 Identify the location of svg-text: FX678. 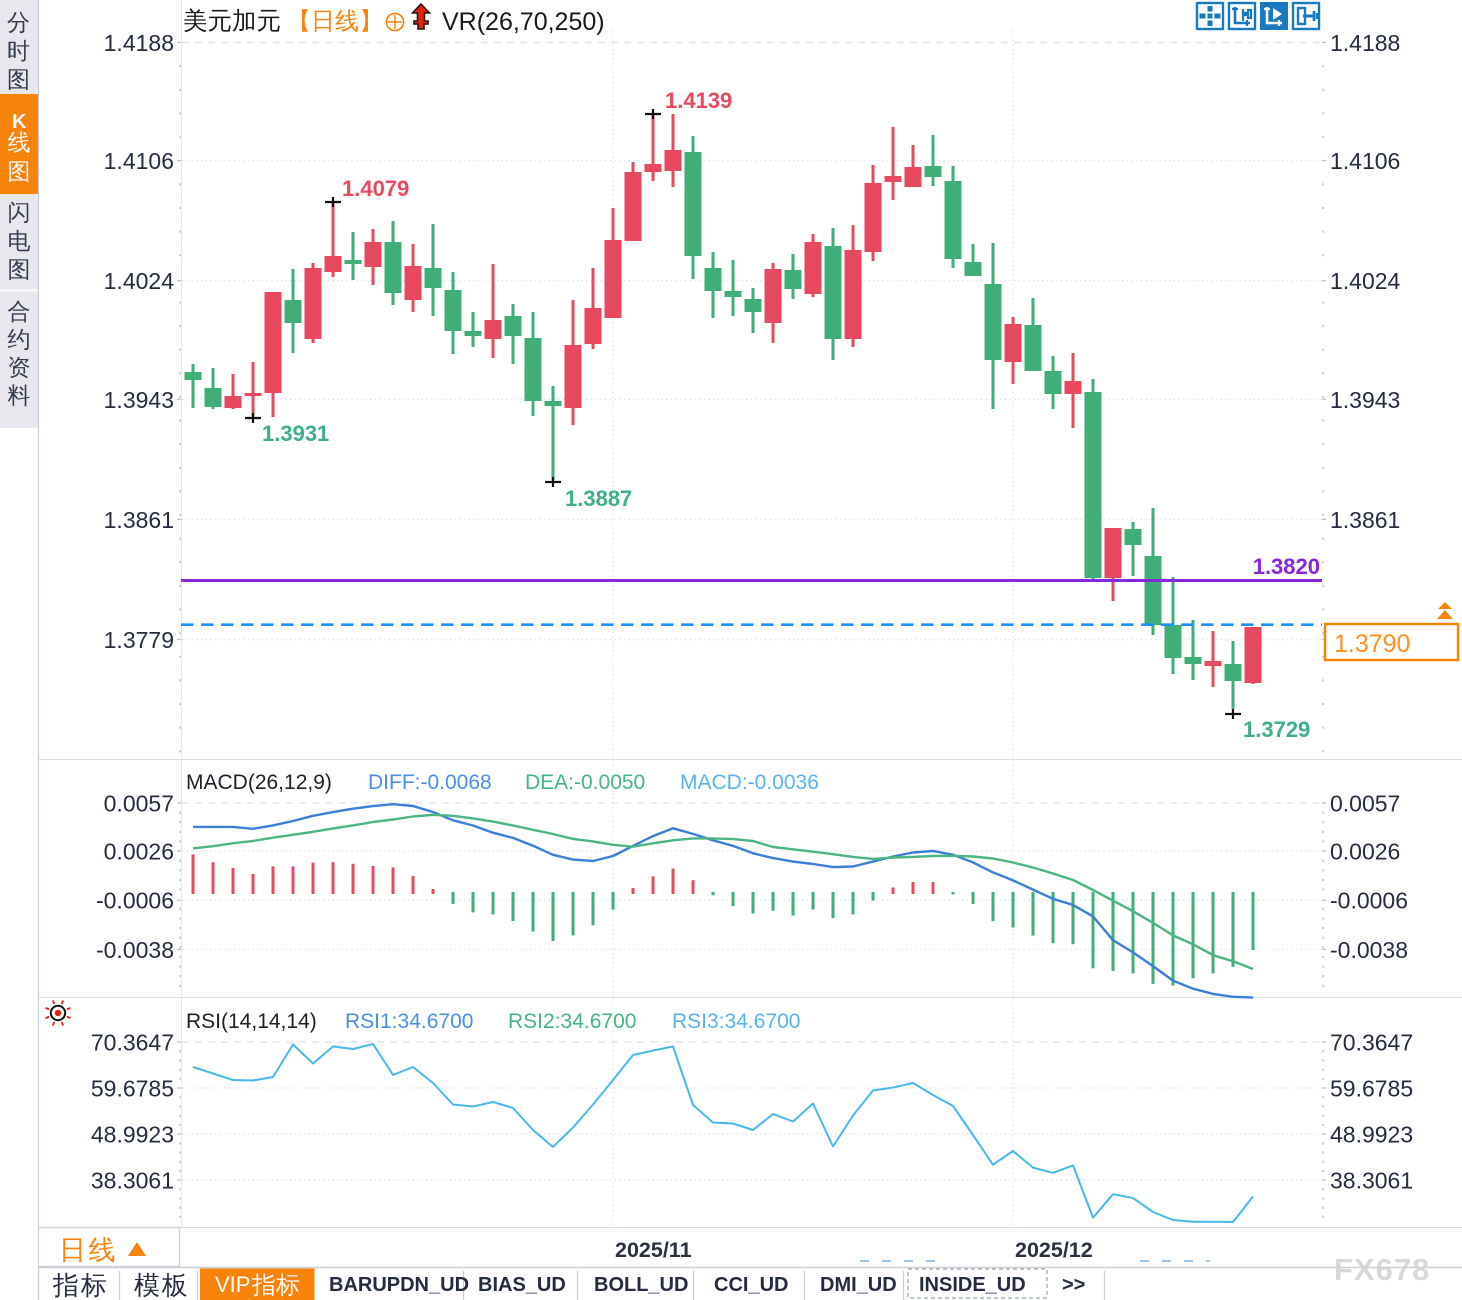
(1382, 1269).